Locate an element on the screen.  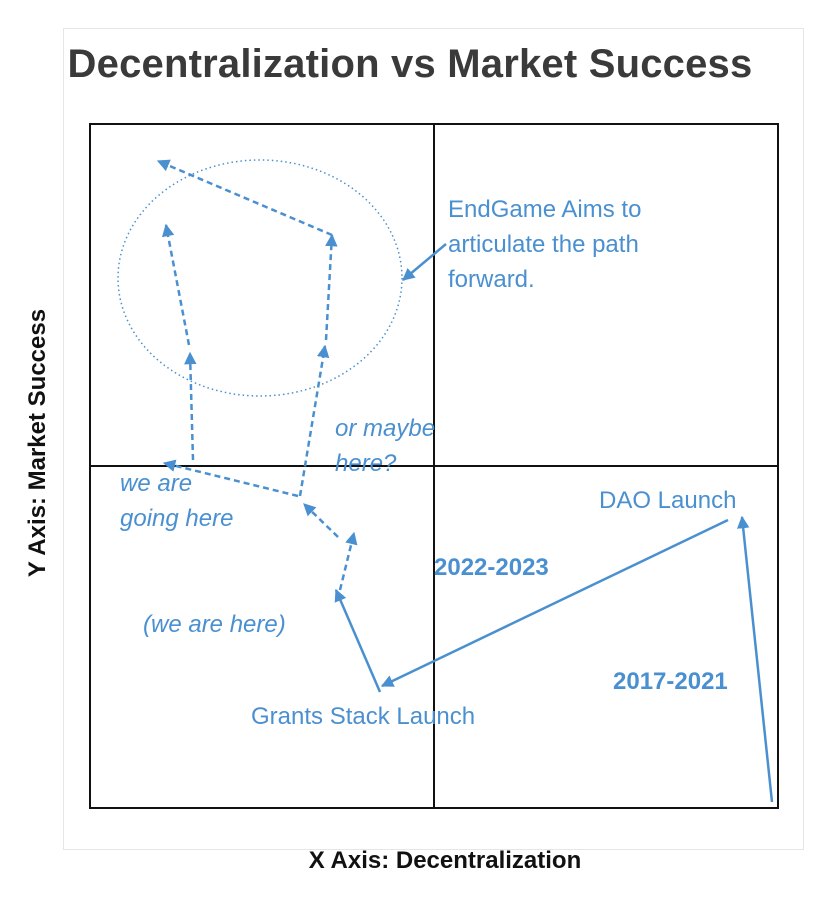
arrow-grants-stack-to-here is located at coordinates (358, 640).